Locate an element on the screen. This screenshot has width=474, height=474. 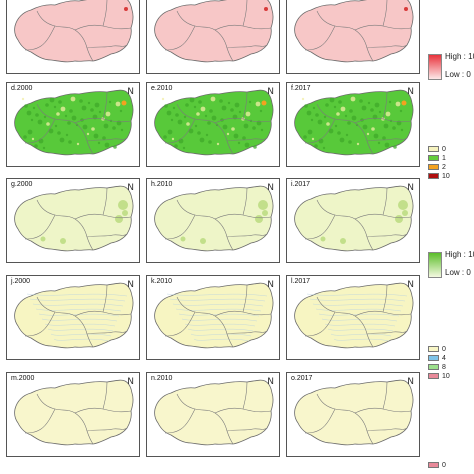
map-panel is located at coordinates (353, 37).